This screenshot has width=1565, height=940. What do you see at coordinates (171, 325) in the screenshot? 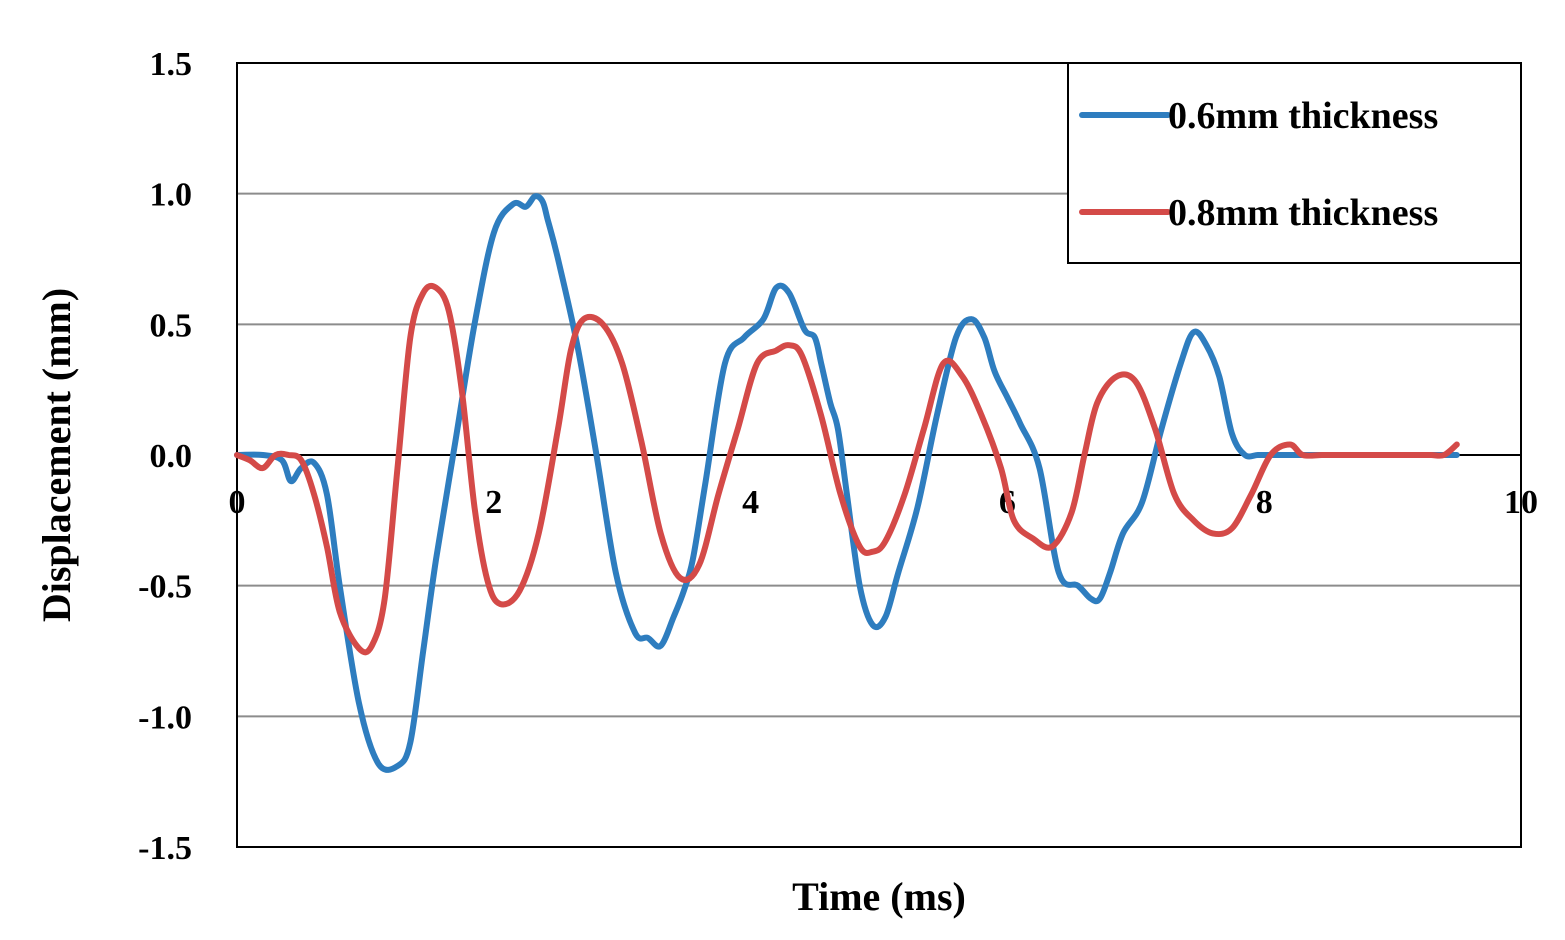
I see `y-tick-label: 0.5` at bounding box center [171, 325].